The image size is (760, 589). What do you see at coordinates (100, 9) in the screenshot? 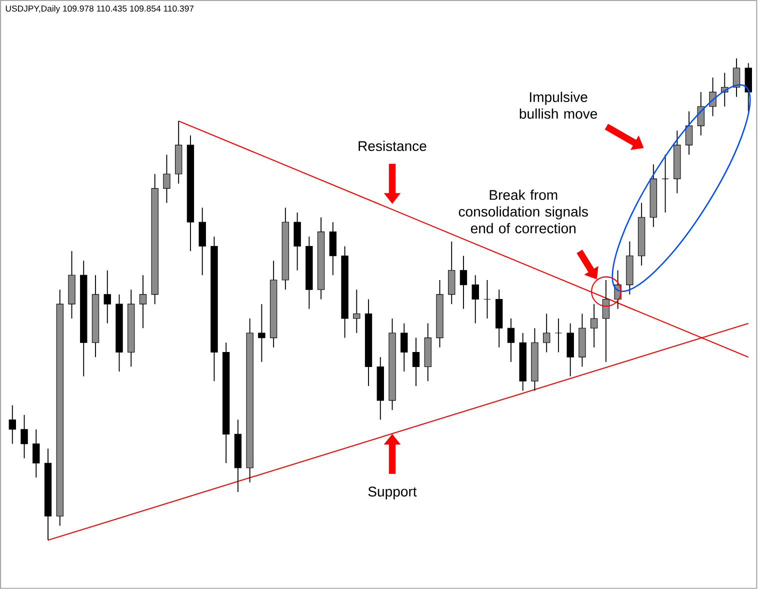
I see `chart-title: USDJPY,Daily 109.978 110.435 109.854 110.397` at bounding box center [100, 9].